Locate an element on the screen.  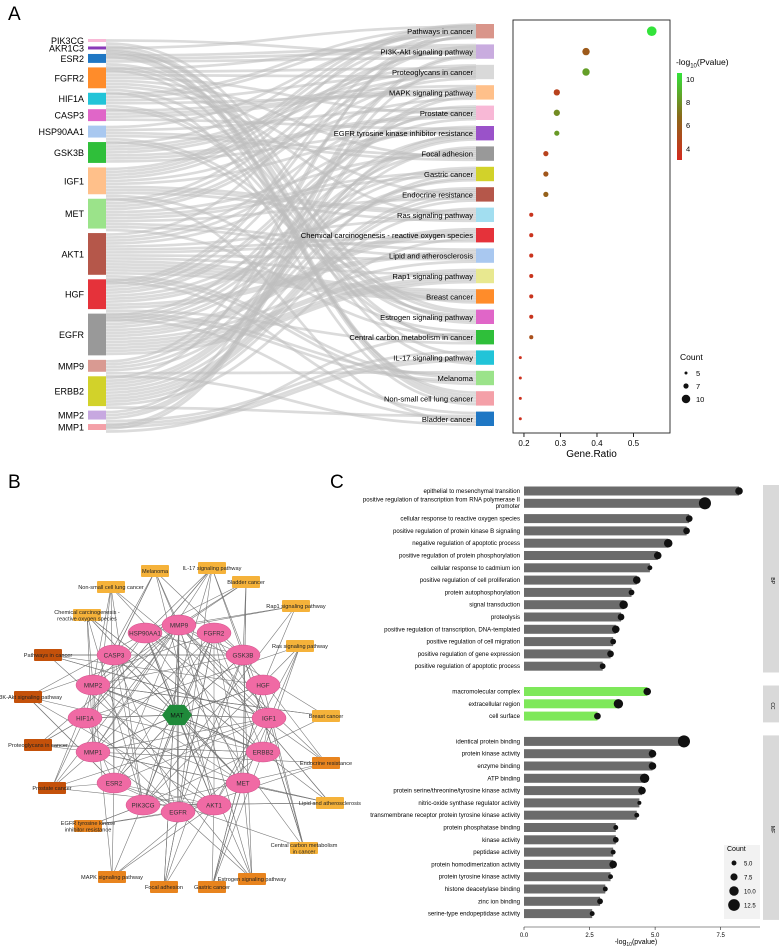
pathway-node-label-line: Prostate cancer is located at coordinates (51, 789).